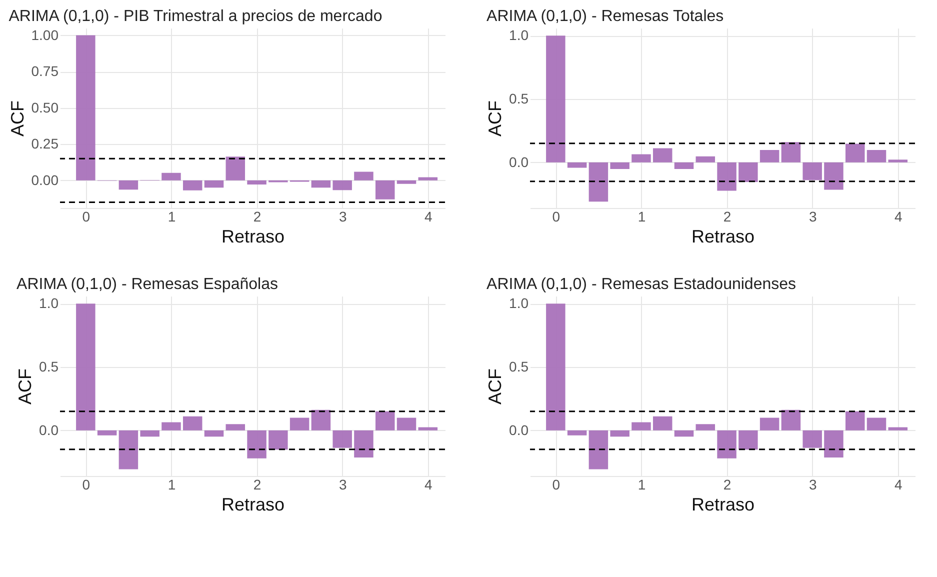 Image resolution: width=937 pixels, height=577 pixels. What do you see at coordinates (195, 16) in the screenshot?
I see `chart-title: ARIMA (0,1,0) - PIB Trimestral a precios de mercado` at bounding box center [195, 16].